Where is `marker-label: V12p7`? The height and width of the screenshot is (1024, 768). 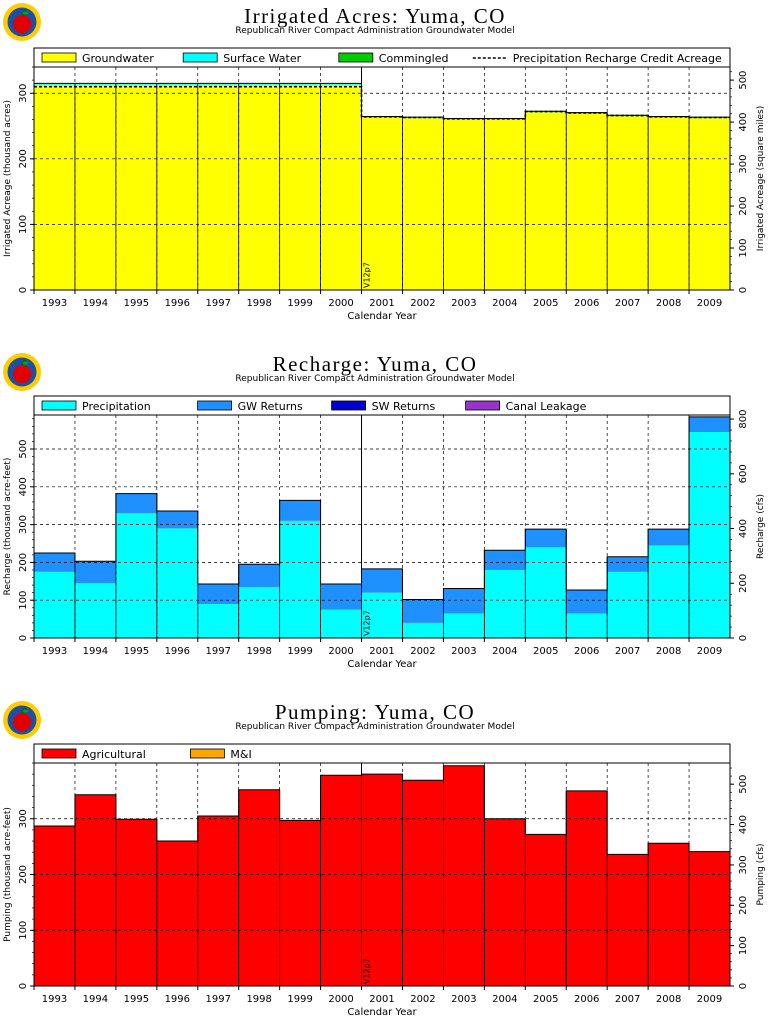 marker-label: V12p7 is located at coordinates (367, 275).